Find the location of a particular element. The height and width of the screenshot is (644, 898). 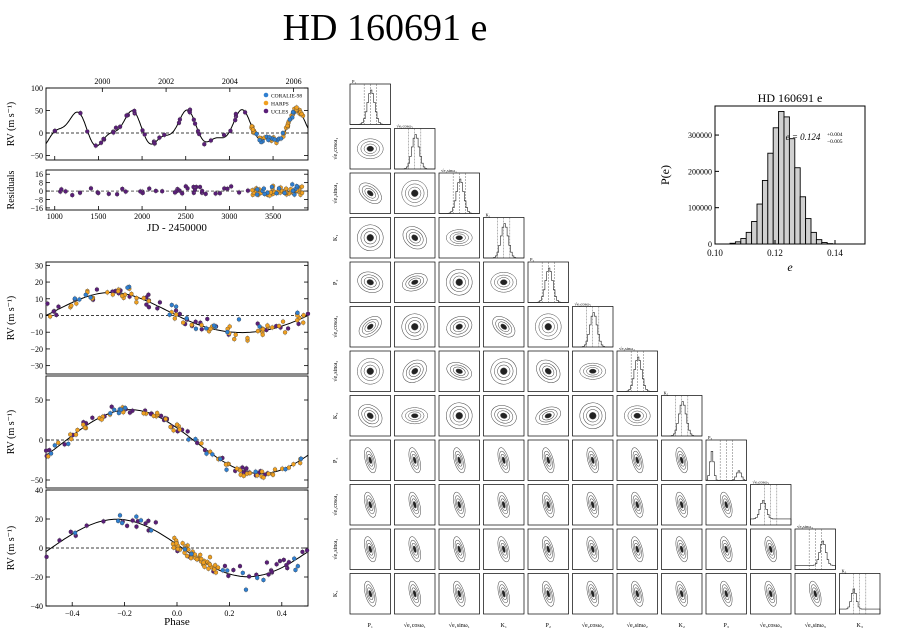

y-tick-label: −50 is located at coordinates (36, 480).